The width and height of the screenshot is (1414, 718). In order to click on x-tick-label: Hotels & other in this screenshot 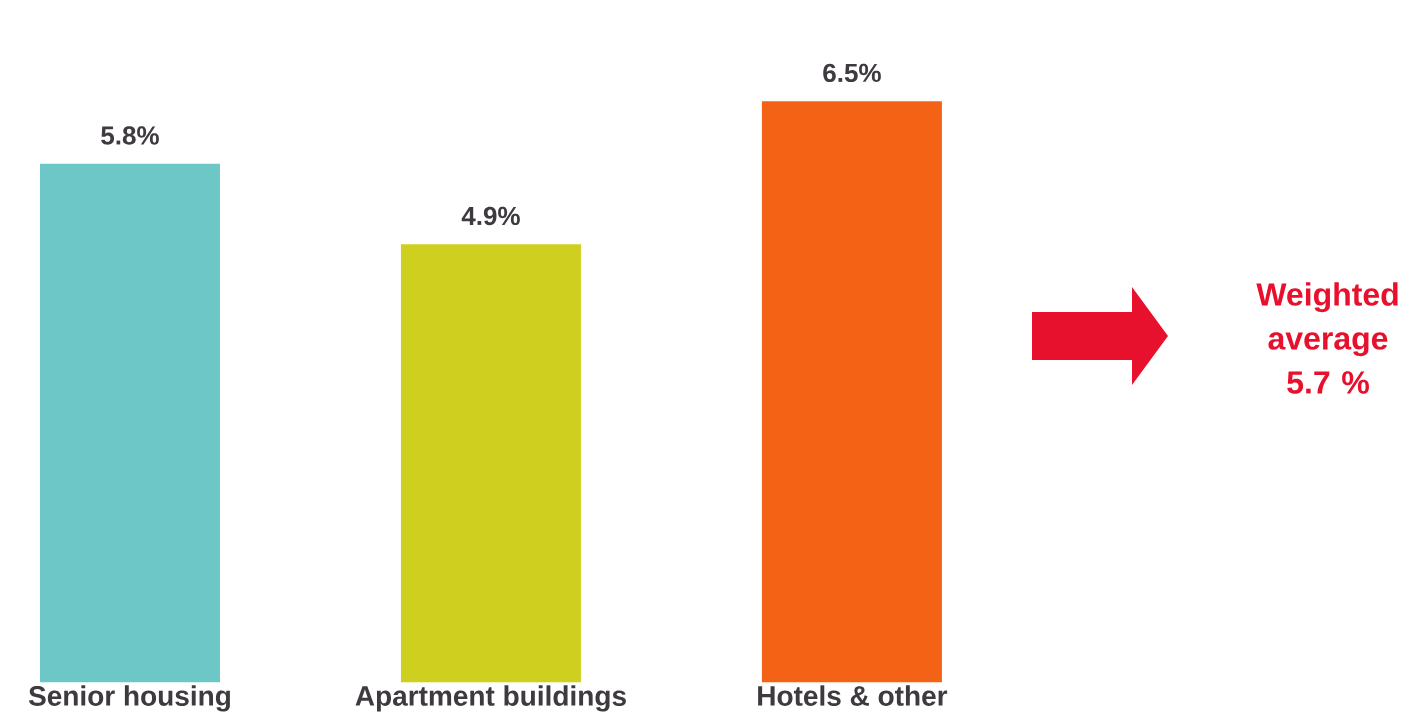, I will do `click(853, 695)`.